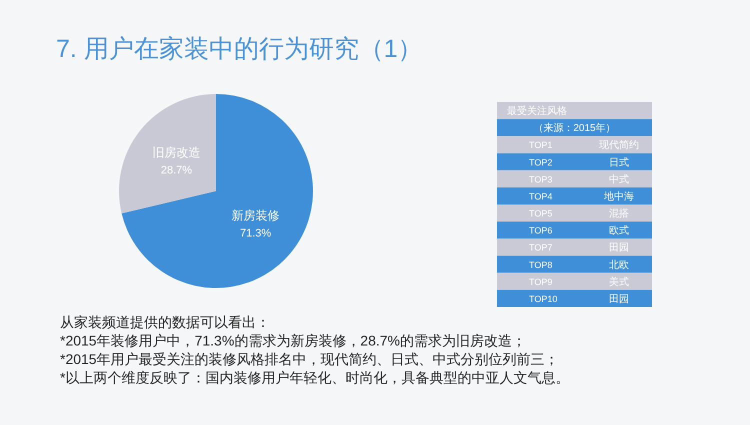 This screenshot has height=425, width=750. I want to click on title: 7. 用户在家装中的行为研究（1）, so click(239, 49).